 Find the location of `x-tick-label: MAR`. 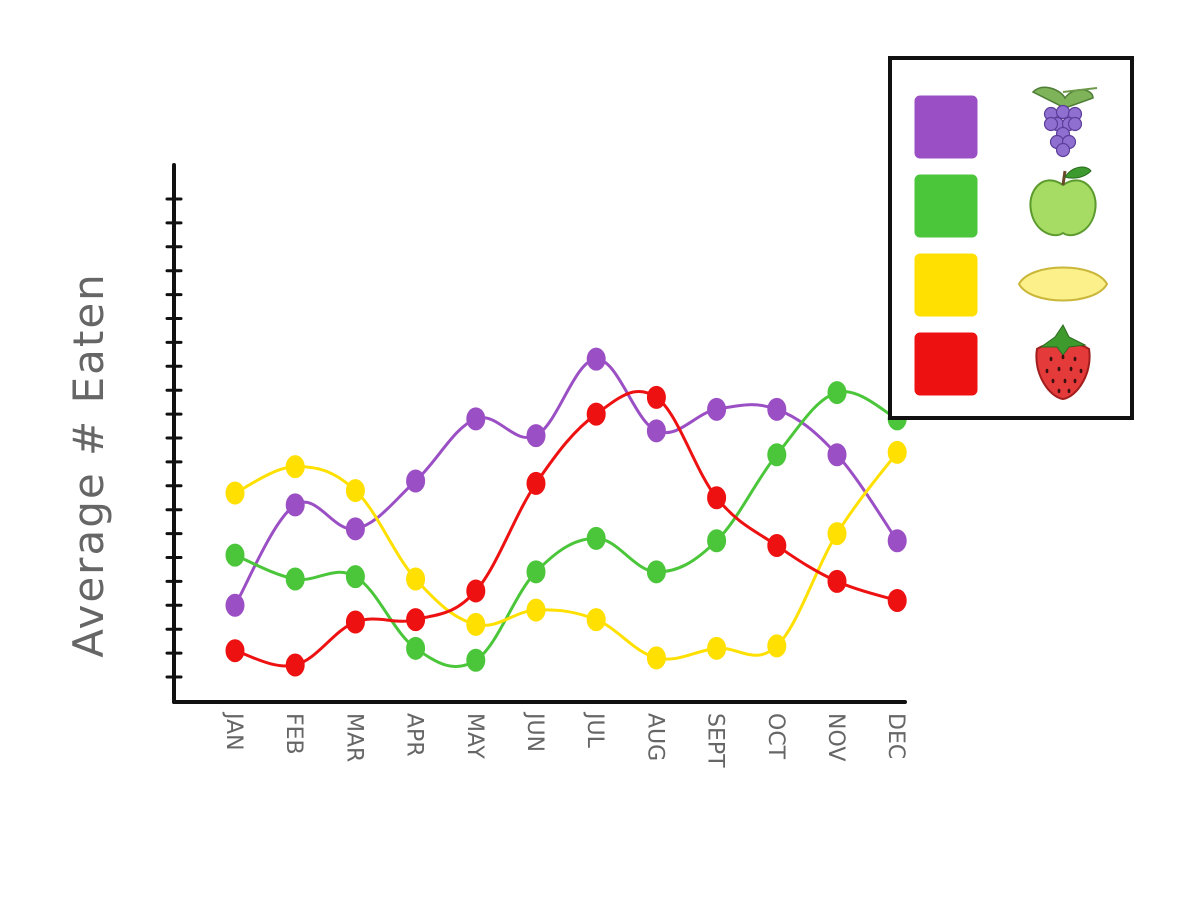

x-tick-label: MAR is located at coordinates (353, 737).